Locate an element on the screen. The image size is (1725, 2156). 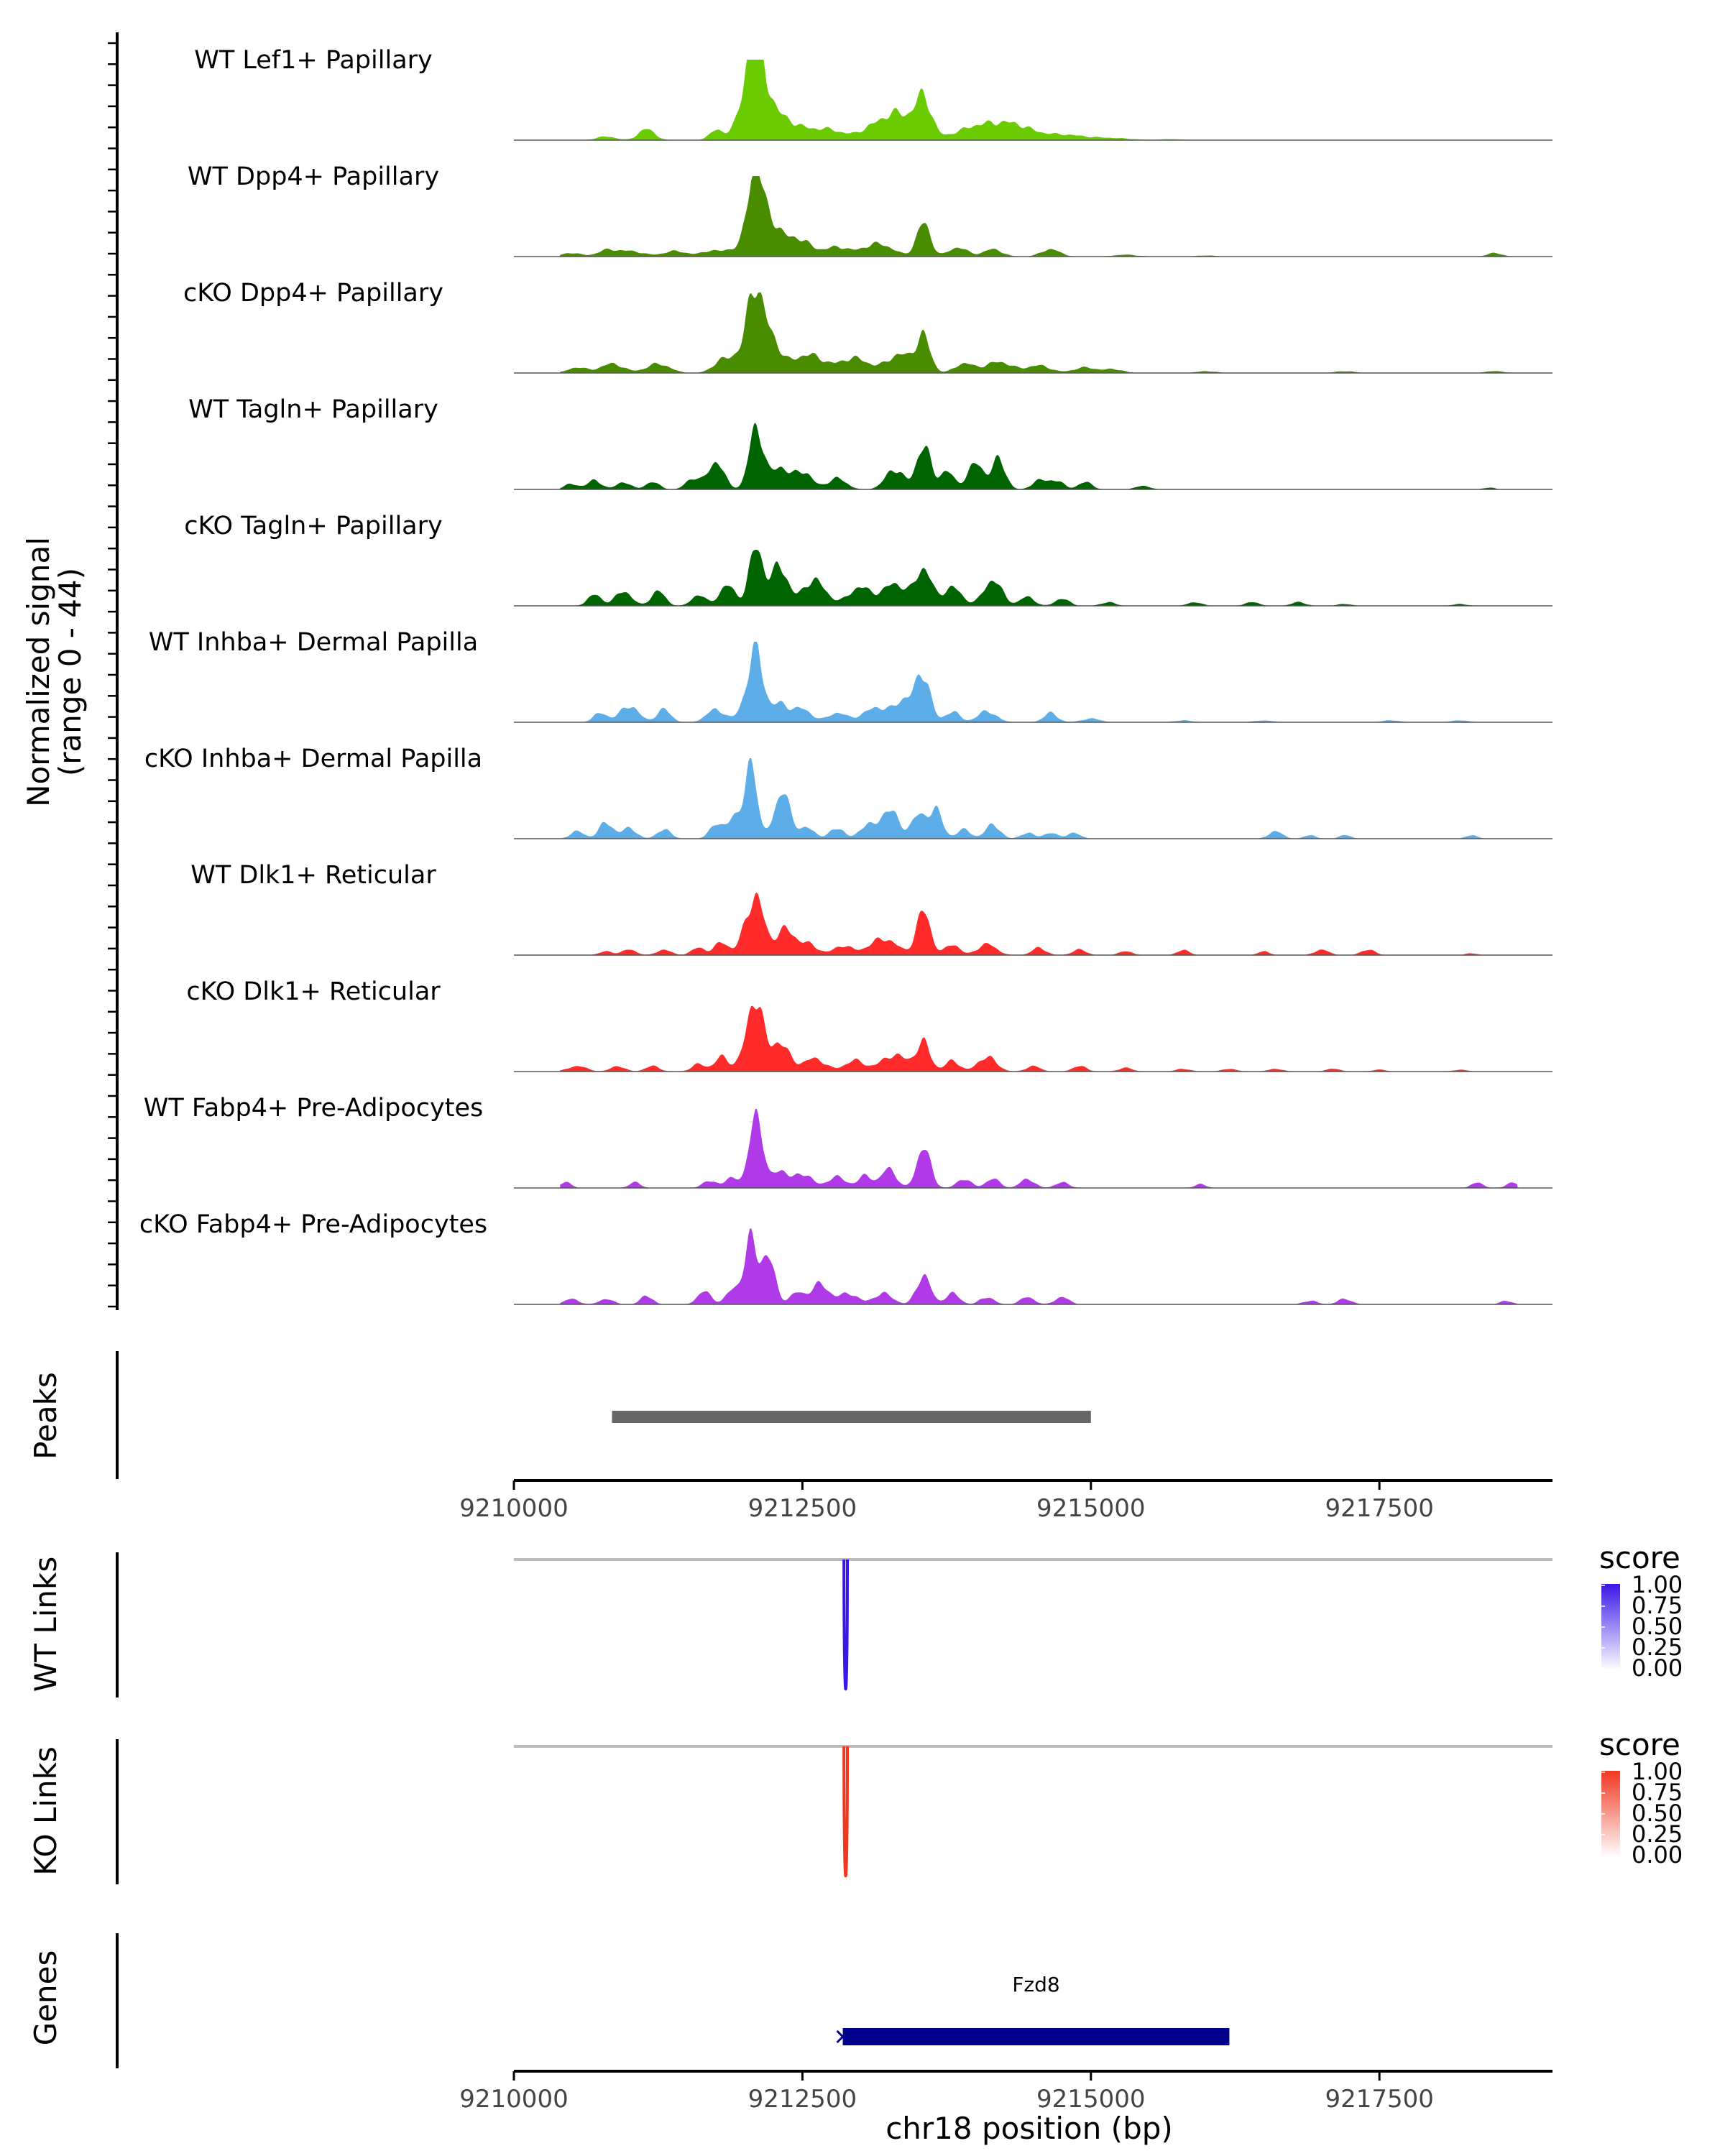
track-label: WT Fabp4+ Pre-Adipocytes is located at coordinates (313, 1108).